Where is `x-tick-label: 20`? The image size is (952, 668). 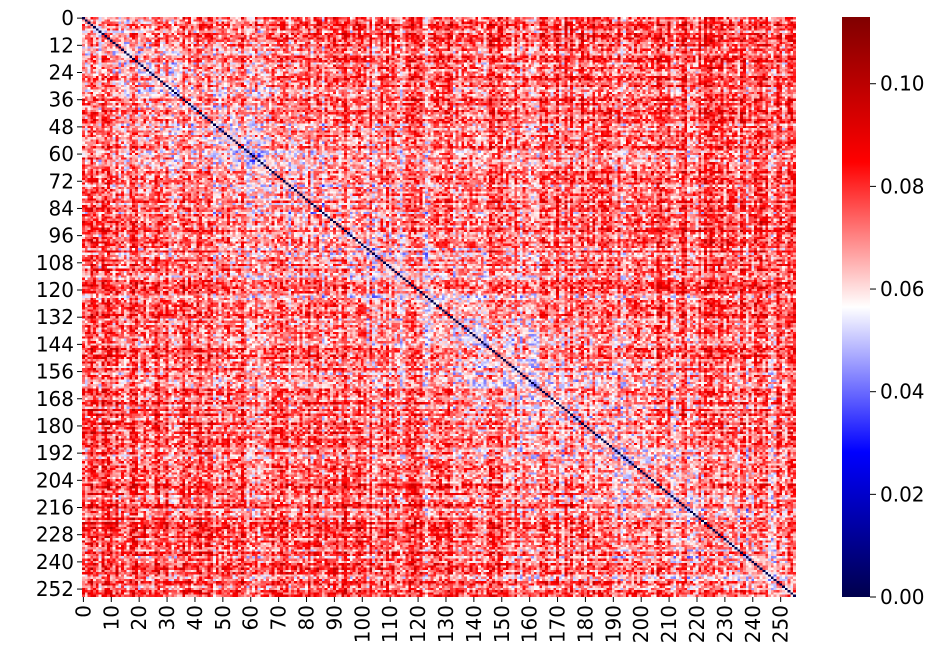 x-tick-label: 20 is located at coordinates (139, 617).